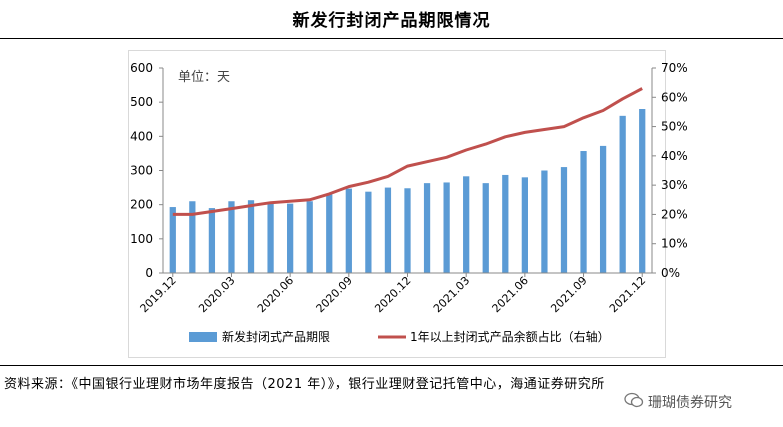  What do you see at coordinates (674, 244) in the screenshot?
I see `y2-tick-label: 10%` at bounding box center [674, 244].